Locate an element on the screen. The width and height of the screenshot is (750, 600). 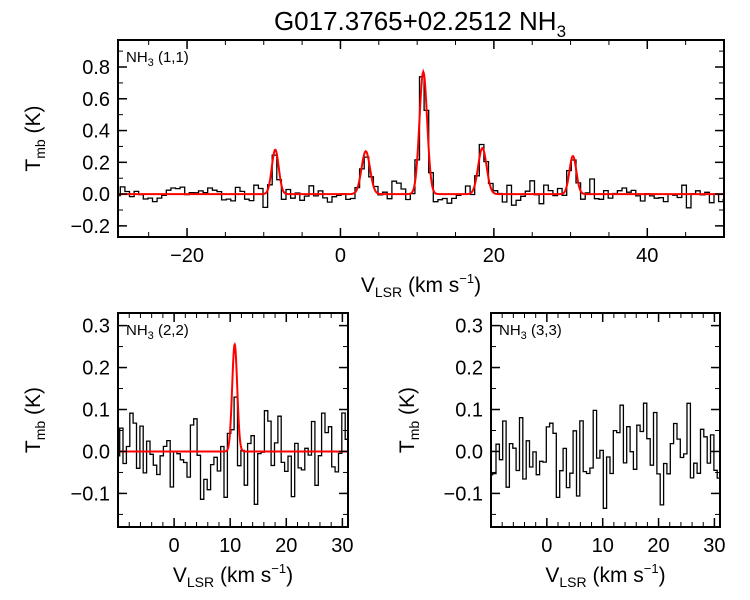
panel-label: NH3 (3,3) is located at coordinates (530, 332).